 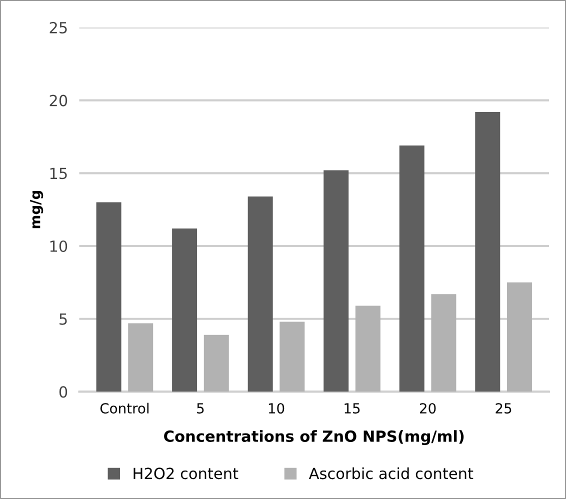 I want to click on x-tick-label: 20, so click(x=428, y=408).